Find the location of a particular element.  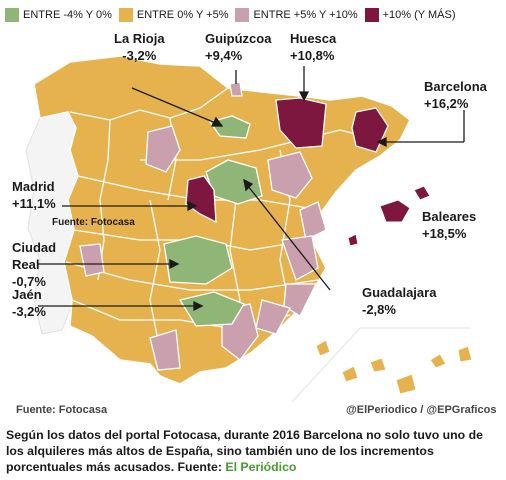

legend-label: ENTRE 0% Y +5% is located at coordinates (182, 15).